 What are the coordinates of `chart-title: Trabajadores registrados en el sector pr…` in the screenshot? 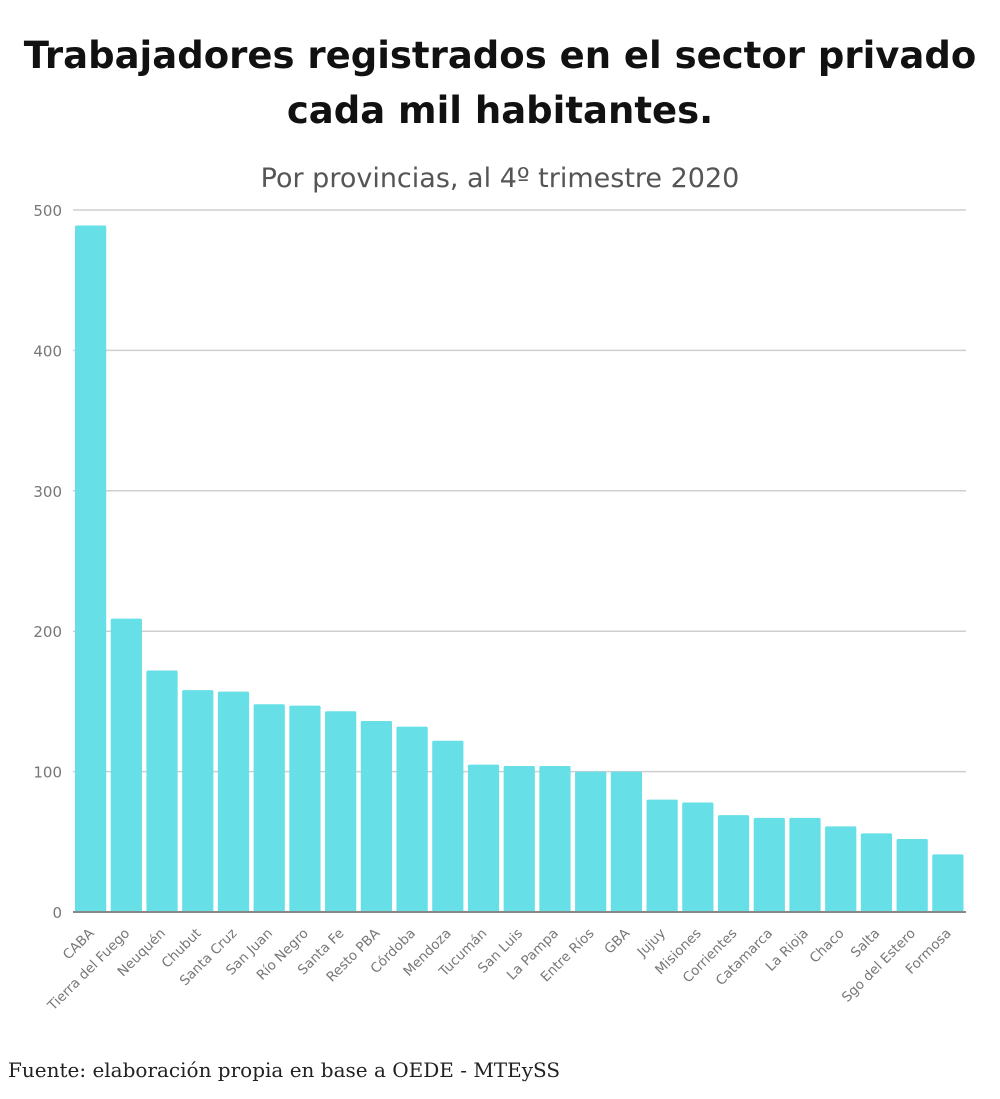 It's located at (500, 83).